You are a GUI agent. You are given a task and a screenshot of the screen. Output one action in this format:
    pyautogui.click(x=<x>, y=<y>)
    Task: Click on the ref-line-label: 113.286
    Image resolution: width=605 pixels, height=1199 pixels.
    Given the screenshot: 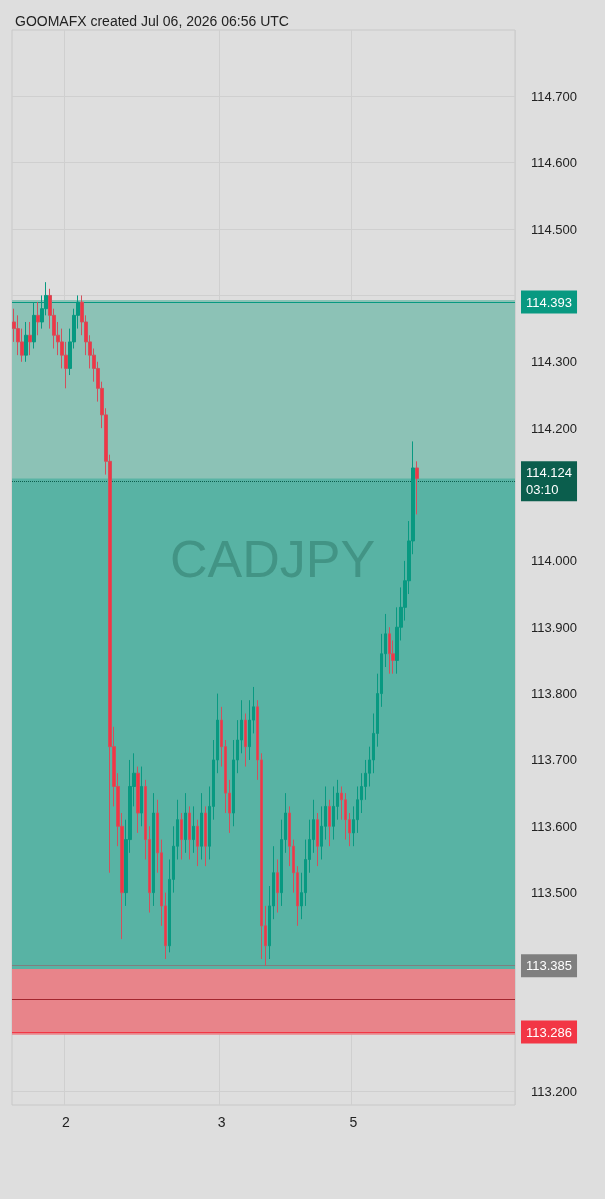 What is the action you would take?
    pyautogui.click(x=549, y=1032)
    